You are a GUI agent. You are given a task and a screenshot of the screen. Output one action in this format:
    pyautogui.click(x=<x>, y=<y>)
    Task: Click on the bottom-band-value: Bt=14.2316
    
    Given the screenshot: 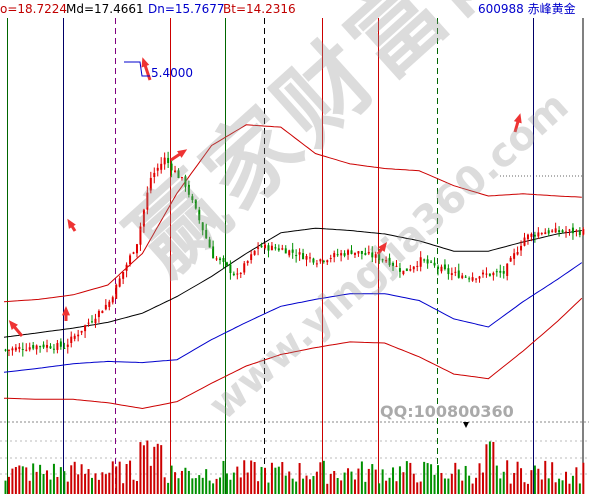 What is the action you would take?
    pyautogui.click(x=259, y=9)
    